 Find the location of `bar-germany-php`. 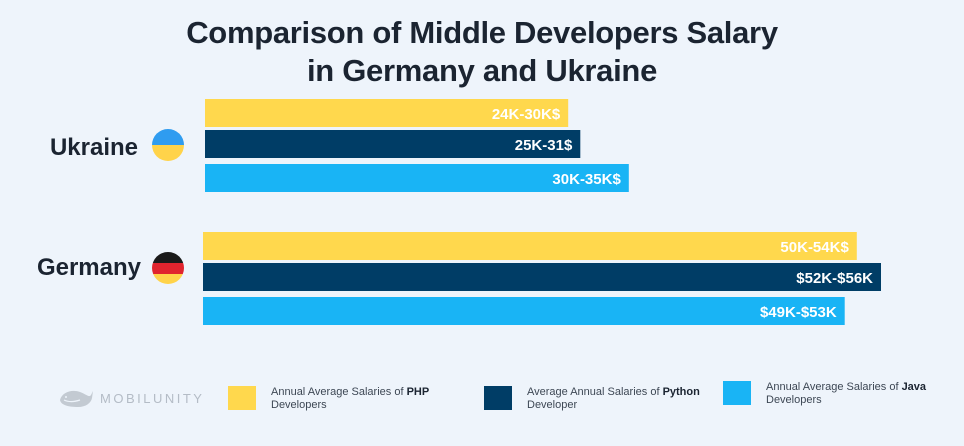

bar-germany-php is located at coordinates (530, 246).